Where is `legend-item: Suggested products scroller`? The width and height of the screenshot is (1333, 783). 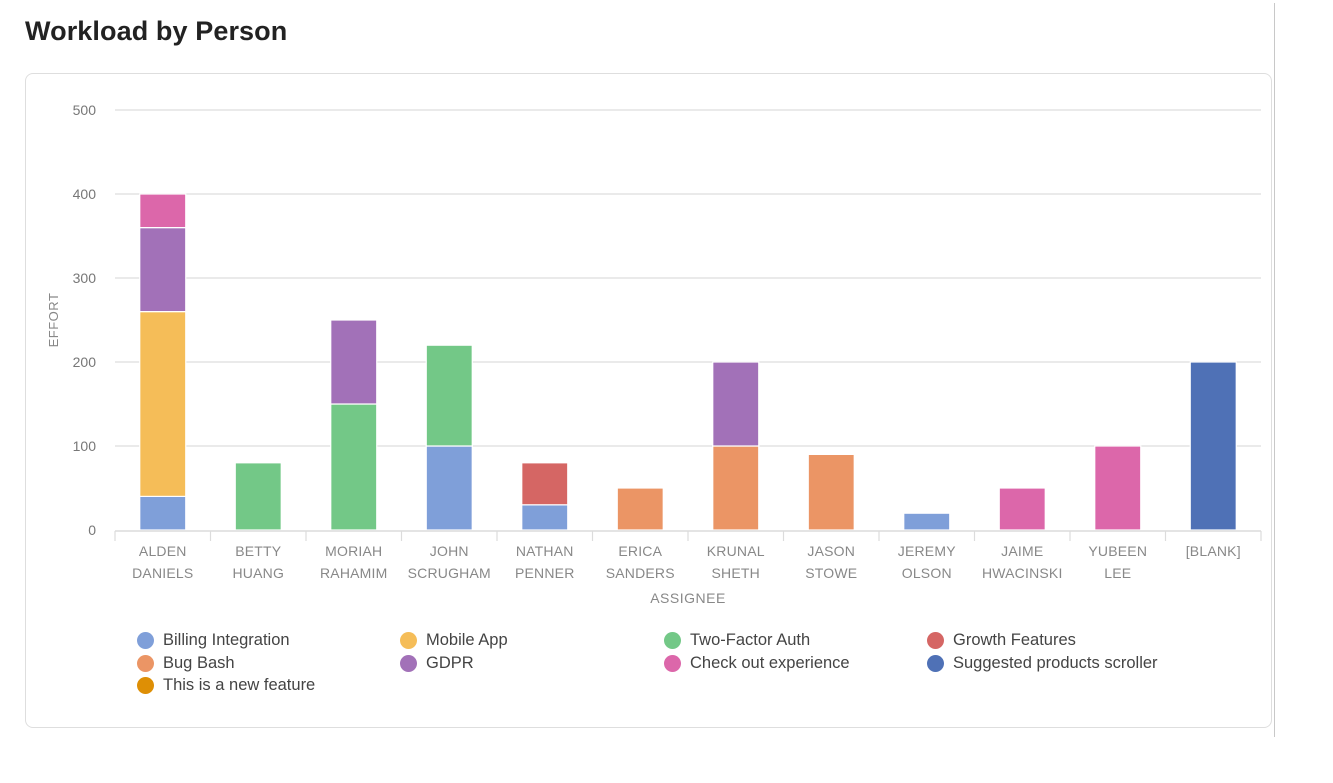
legend-item: Suggested products scroller is located at coordinates (1042, 663).